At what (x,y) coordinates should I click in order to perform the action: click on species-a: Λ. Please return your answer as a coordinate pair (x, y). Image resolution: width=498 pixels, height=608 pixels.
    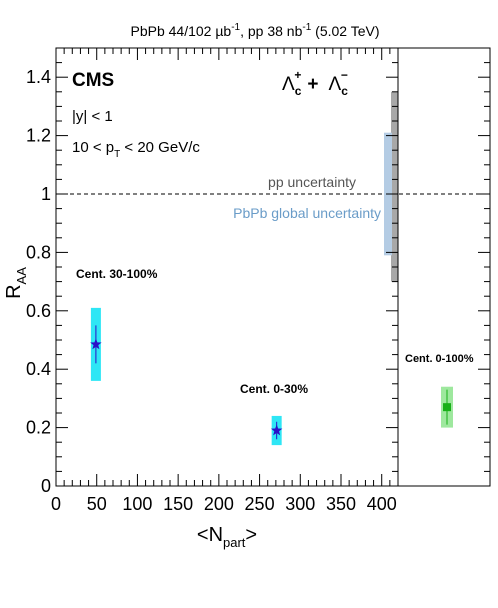
    Looking at the image, I should click on (288, 84).